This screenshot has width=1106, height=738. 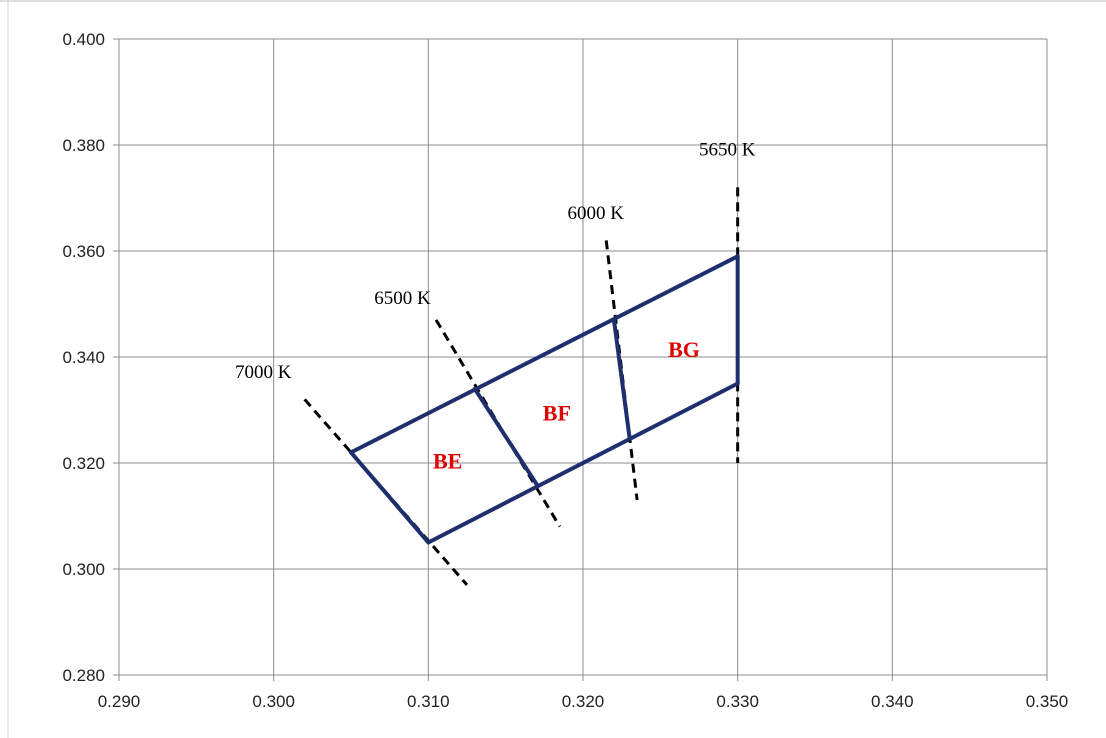 I want to click on x-tick-label: 0.290, so click(x=119, y=701).